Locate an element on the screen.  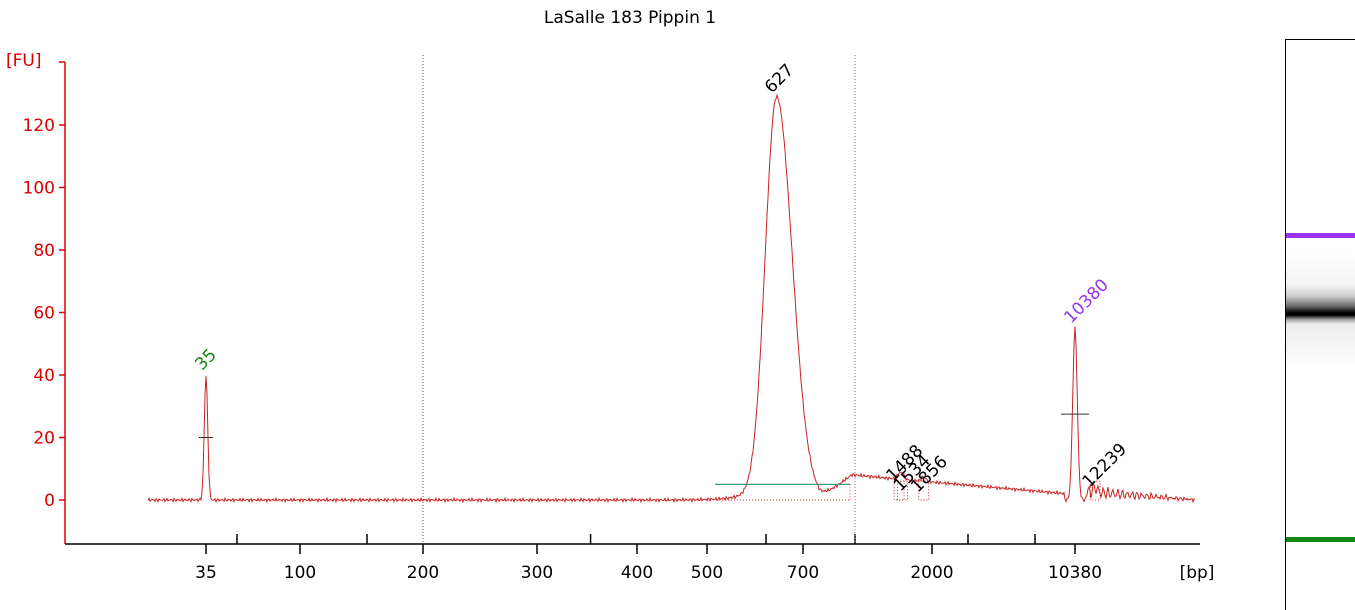
upper-marker-label: 10380 is located at coordinates (1086, 301).